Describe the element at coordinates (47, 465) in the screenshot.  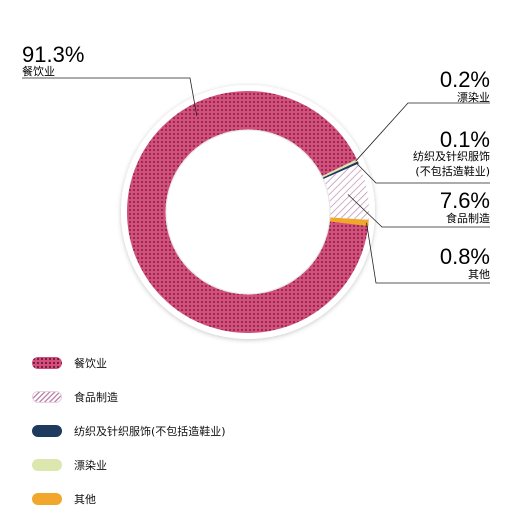
I see `legend-swatch-lightgreen` at that location.